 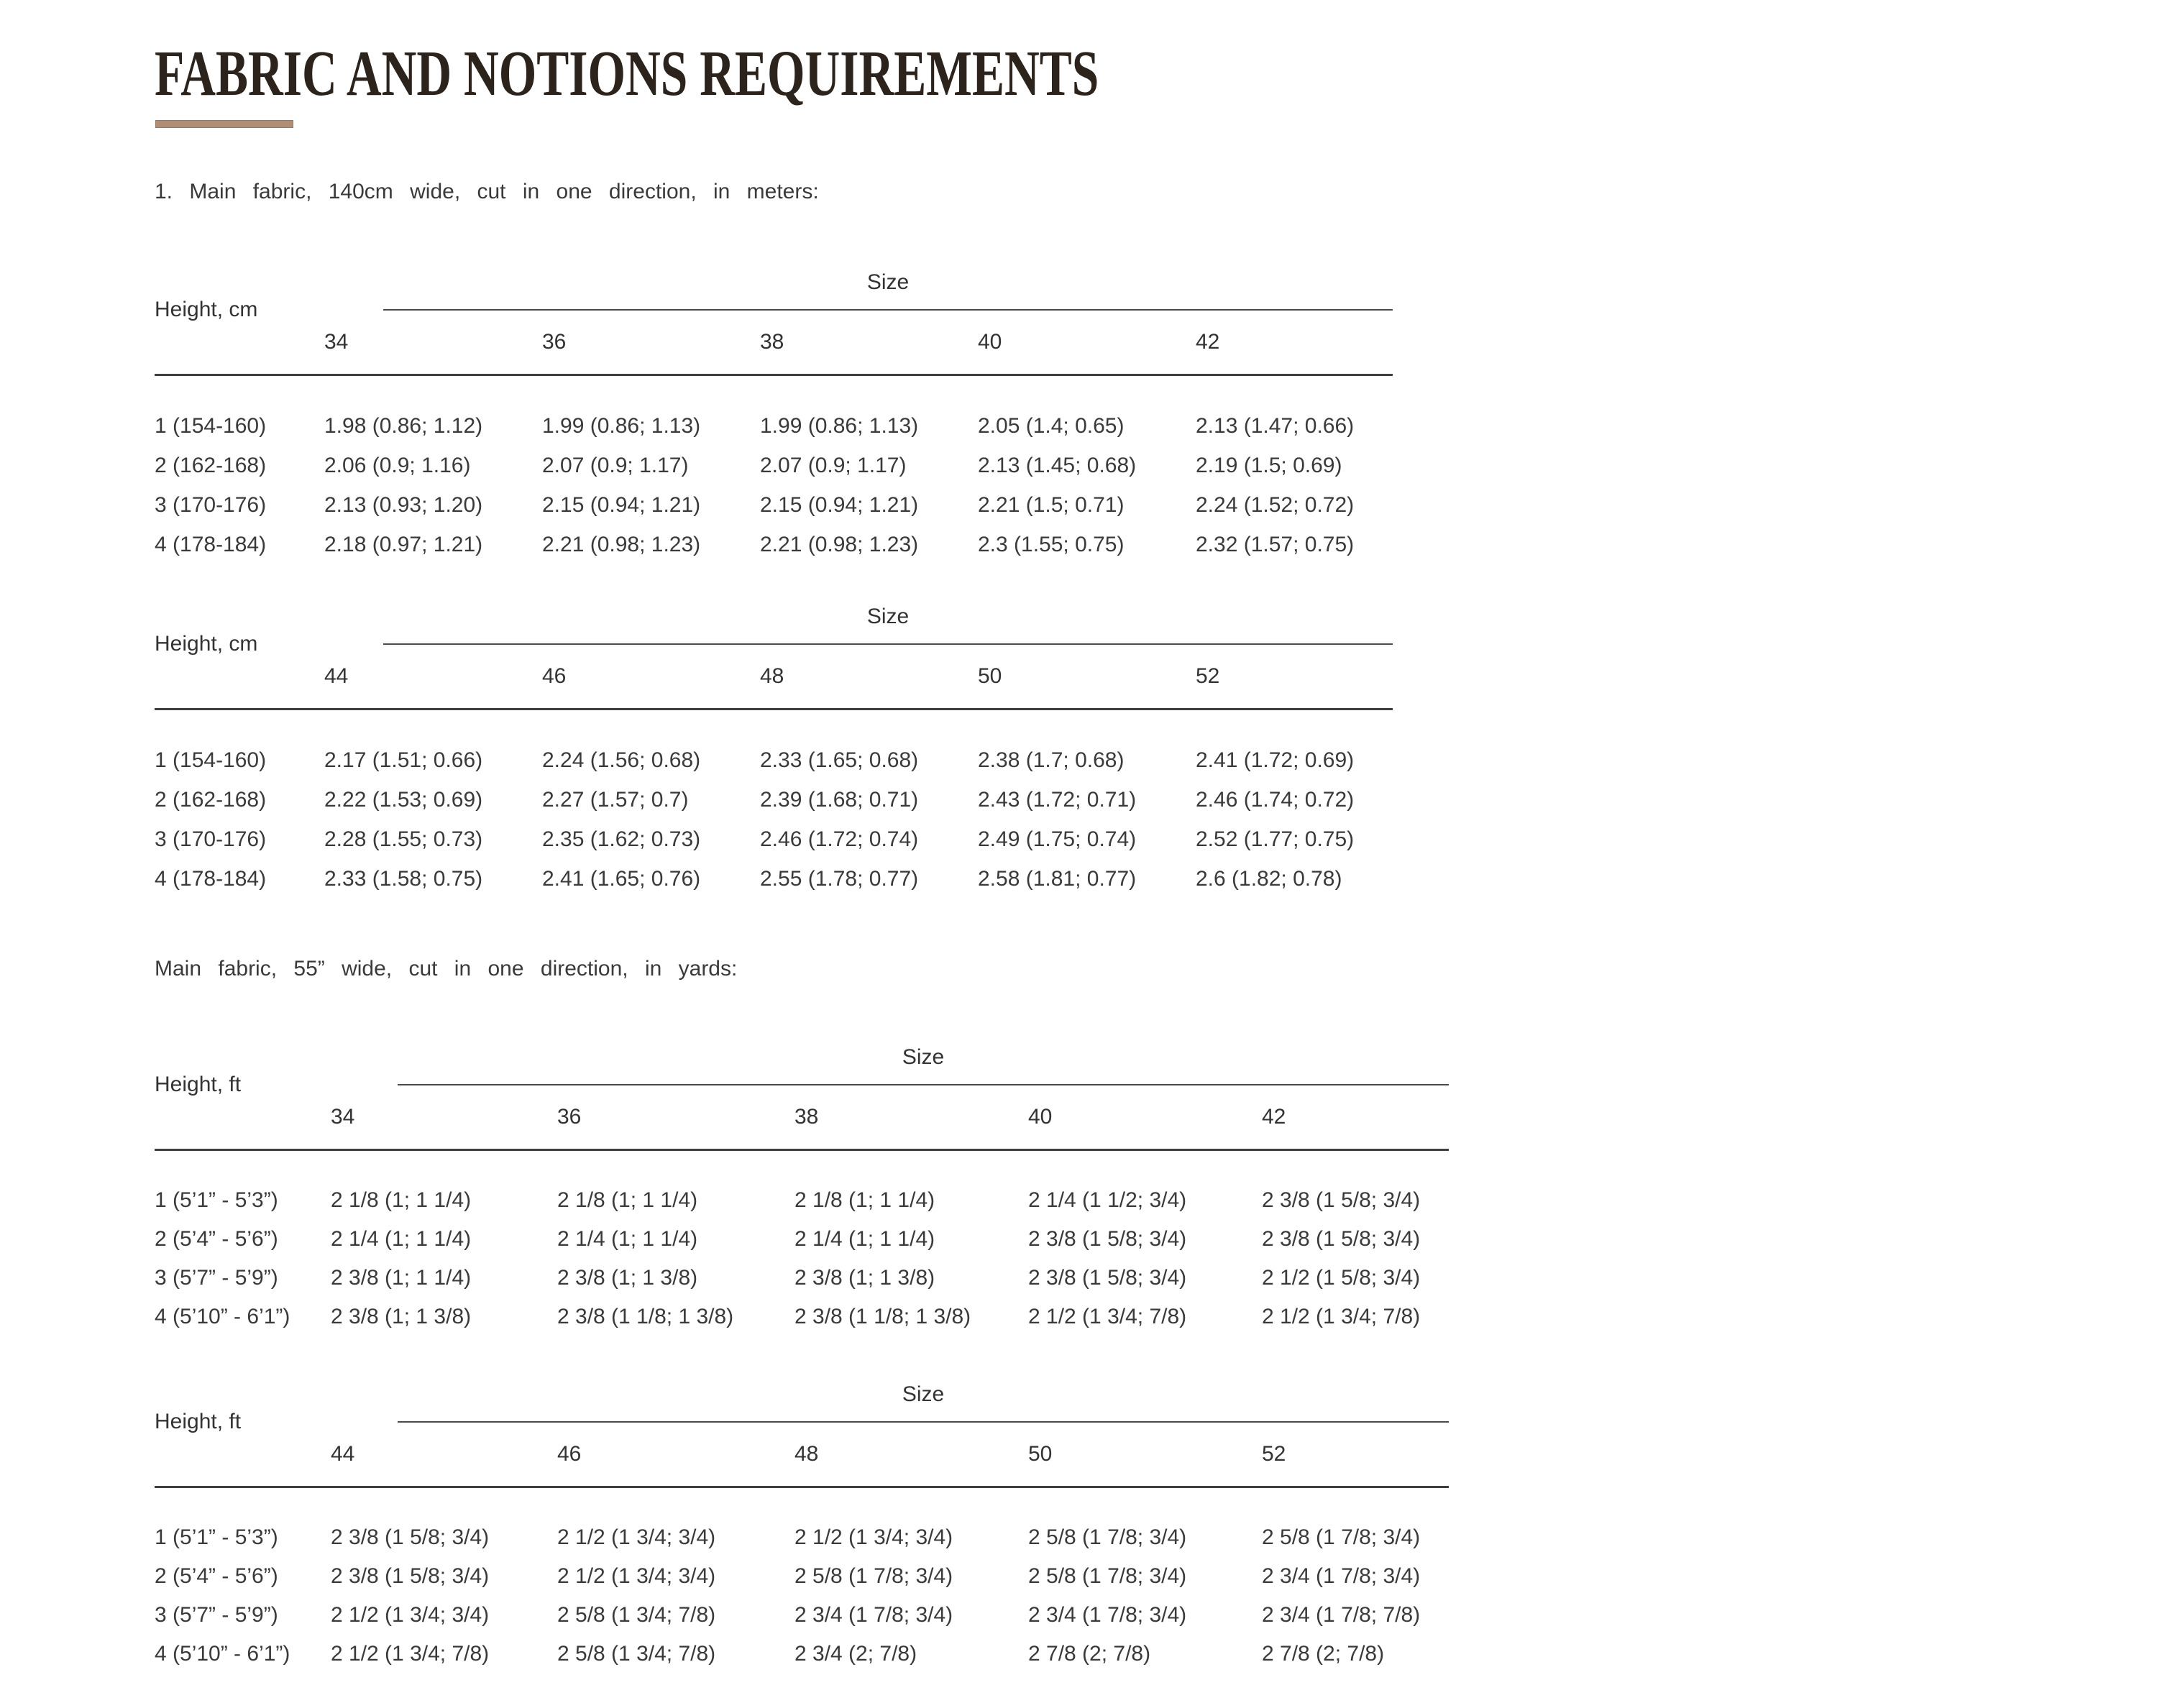 I want to click on fabric-value-cell: 2.52 (1.77; 0.75), so click(x=1275, y=839).